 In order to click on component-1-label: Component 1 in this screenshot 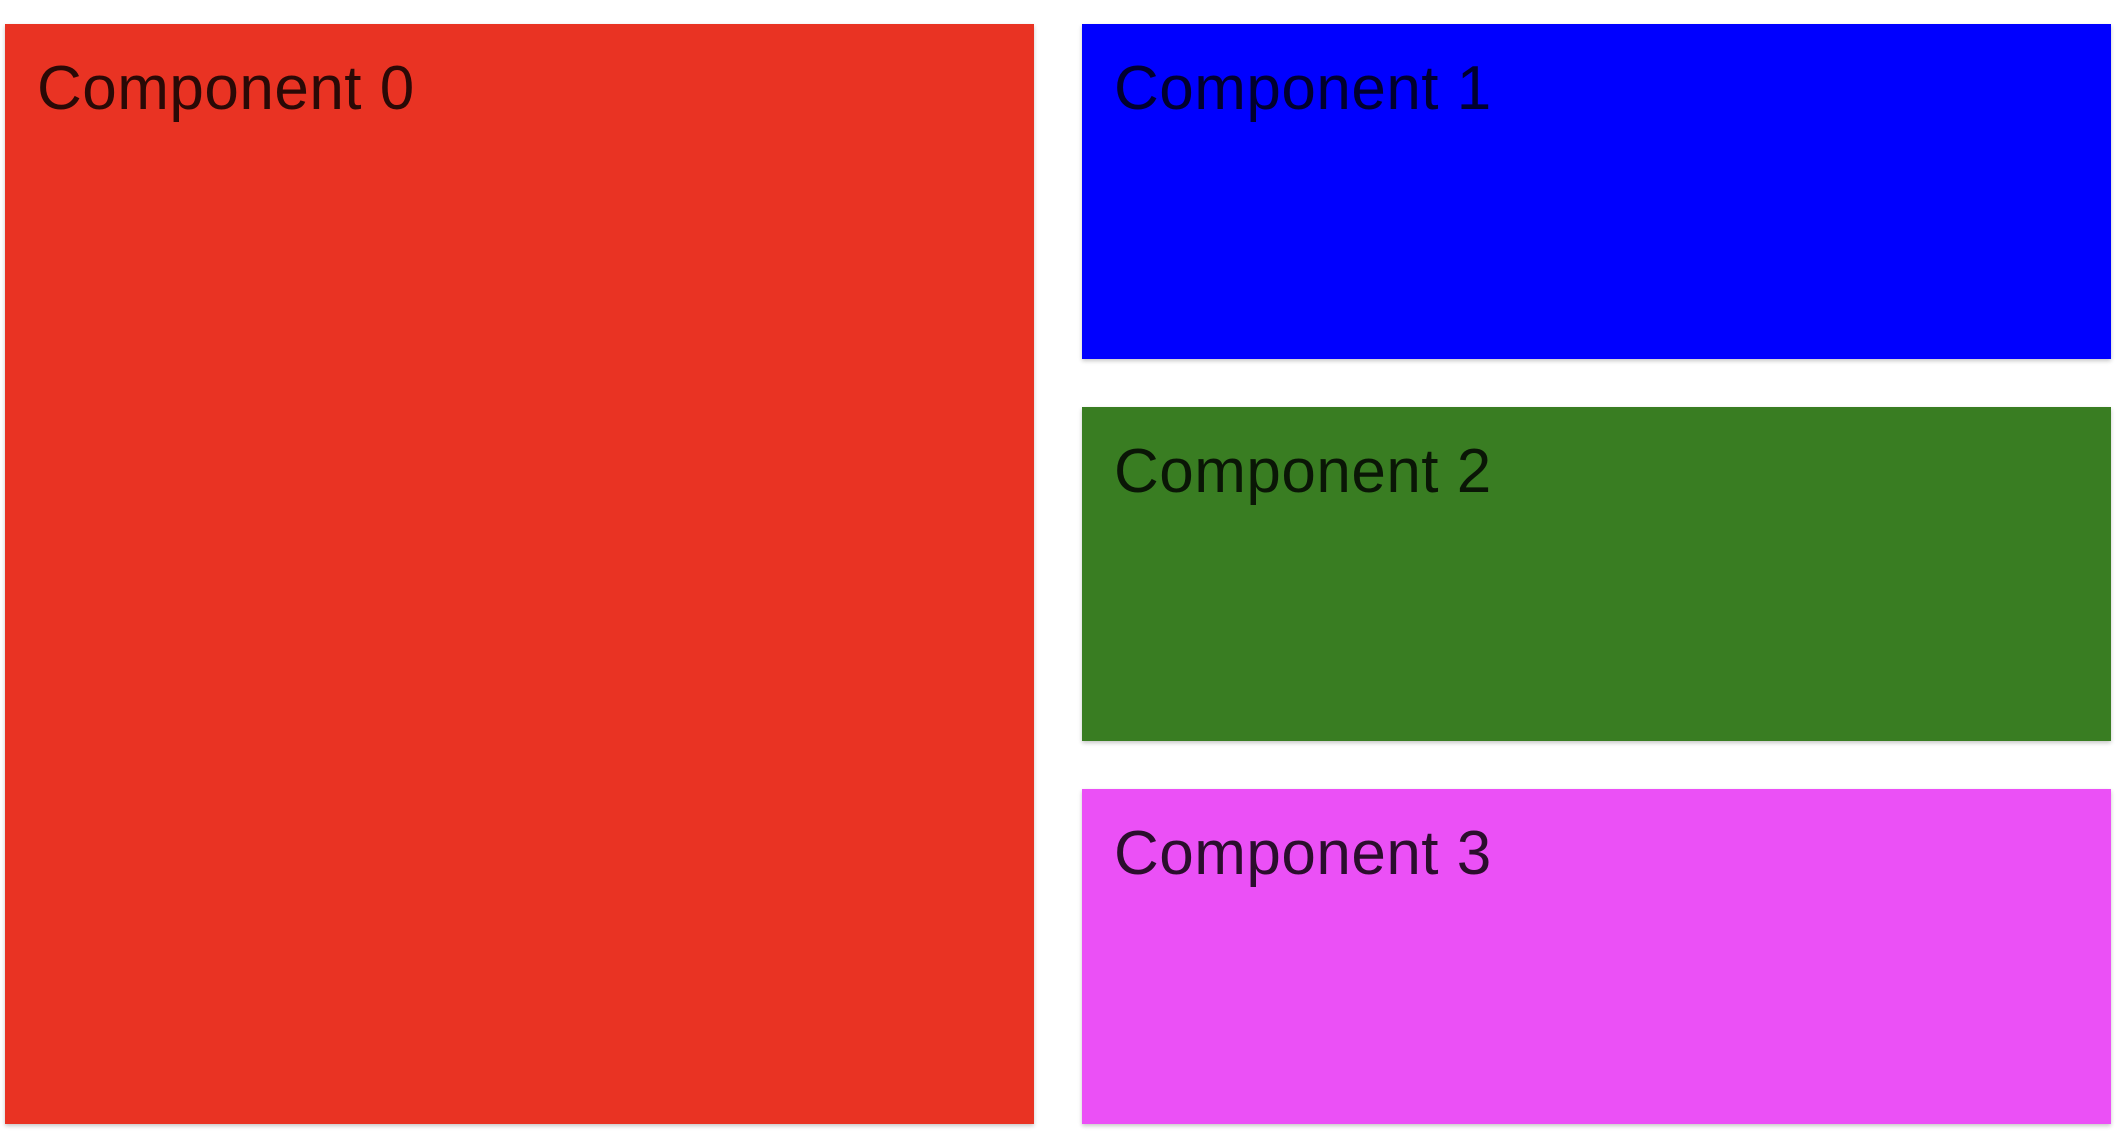, I will do `click(1303, 88)`.